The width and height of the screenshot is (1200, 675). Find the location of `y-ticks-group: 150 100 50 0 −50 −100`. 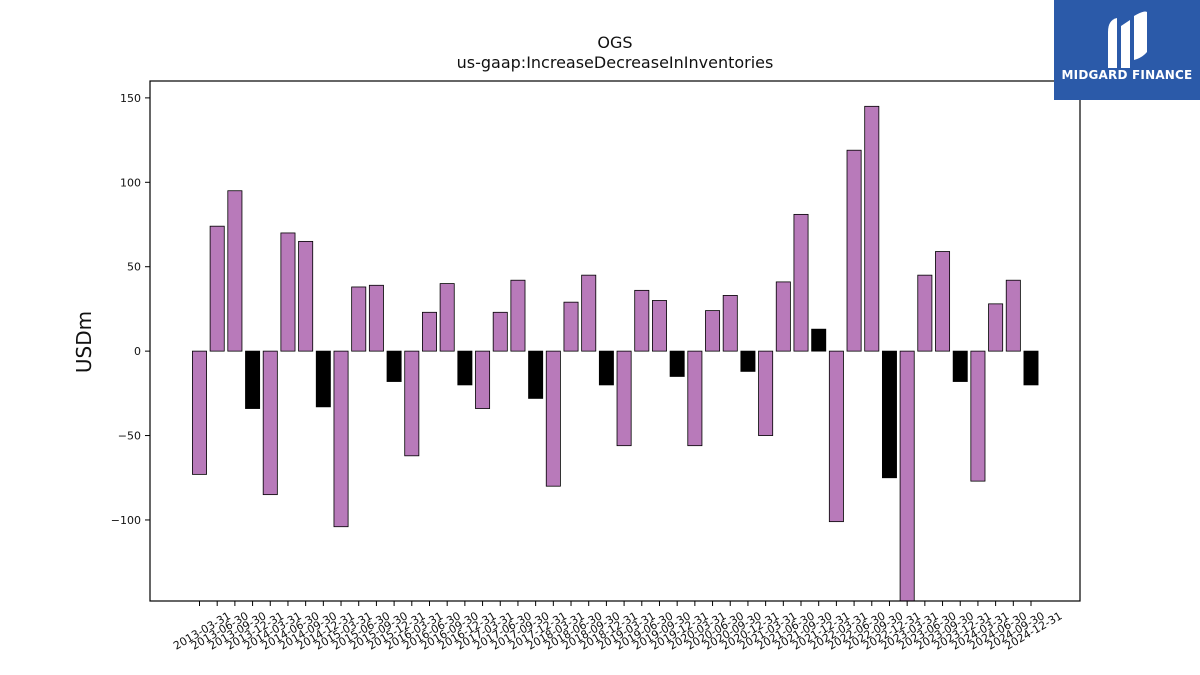

y-ticks-group: 150 100 50 0 −50 −100 is located at coordinates (130, 309).